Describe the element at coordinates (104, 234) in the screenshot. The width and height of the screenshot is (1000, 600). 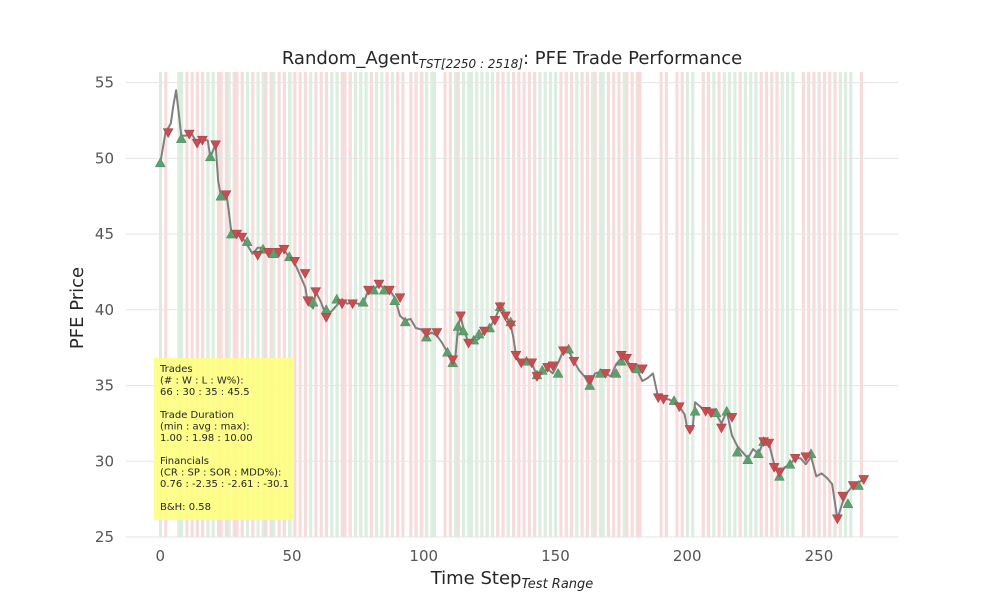
I see `y-tick-label: 45` at that location.